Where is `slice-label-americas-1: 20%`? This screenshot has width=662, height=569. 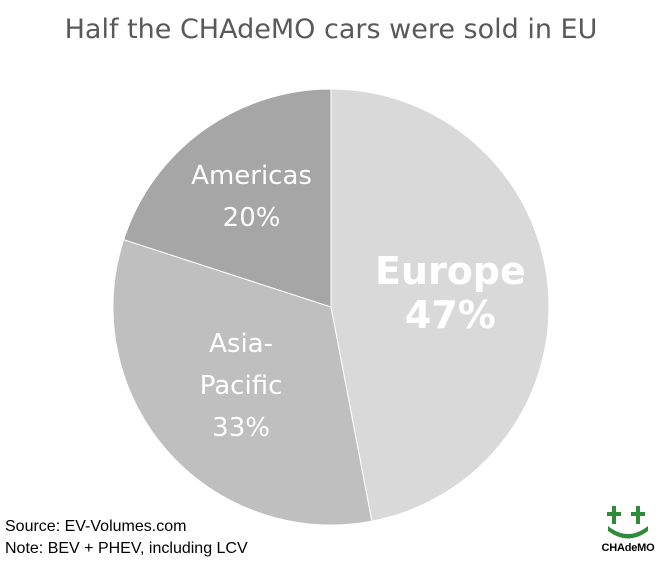 slice-label-americas-1: 20% is located at coordinates (252, 218).